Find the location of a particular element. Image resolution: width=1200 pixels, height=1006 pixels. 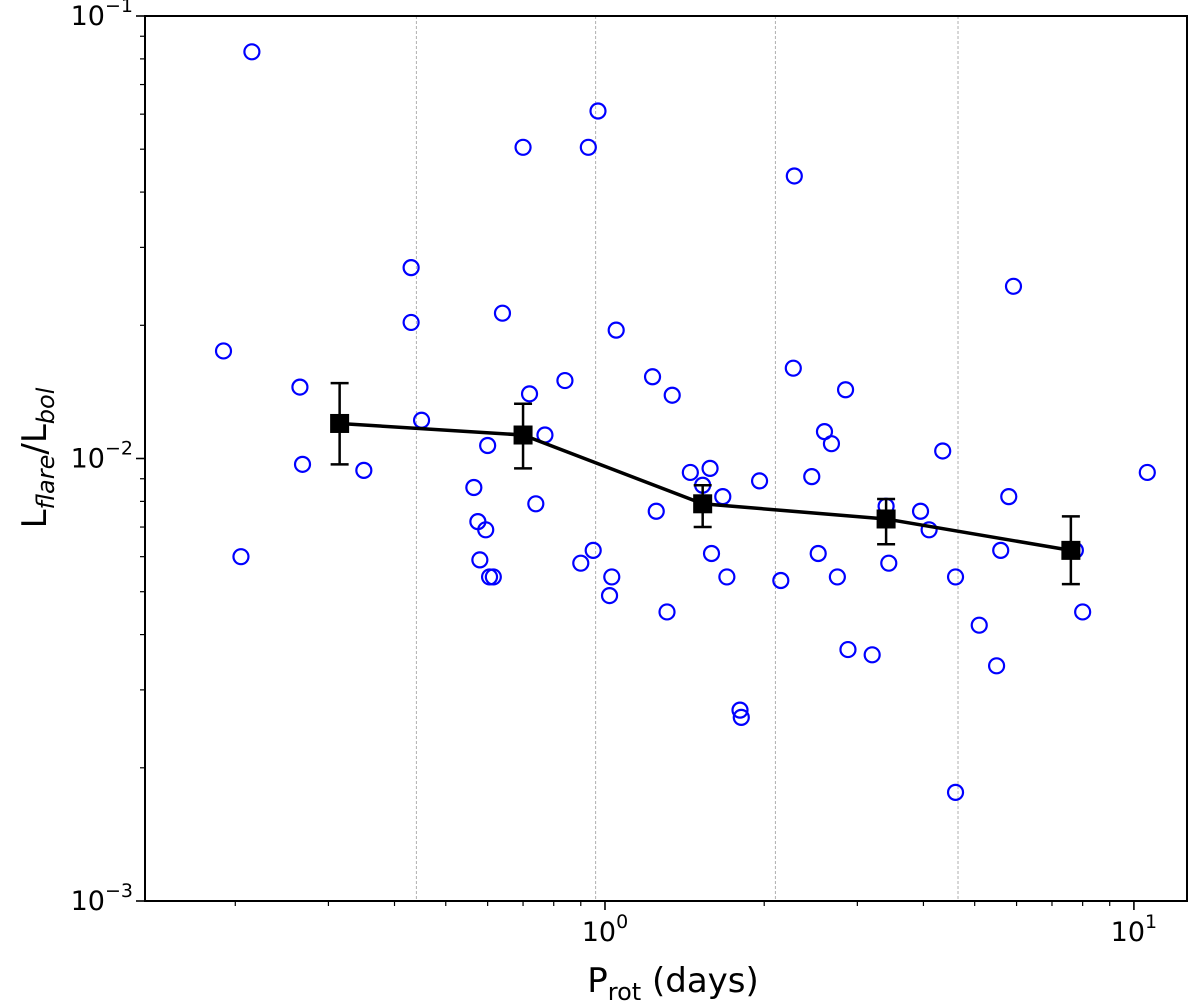

x-axis-label-main: P is located at coordinates (597, 981).